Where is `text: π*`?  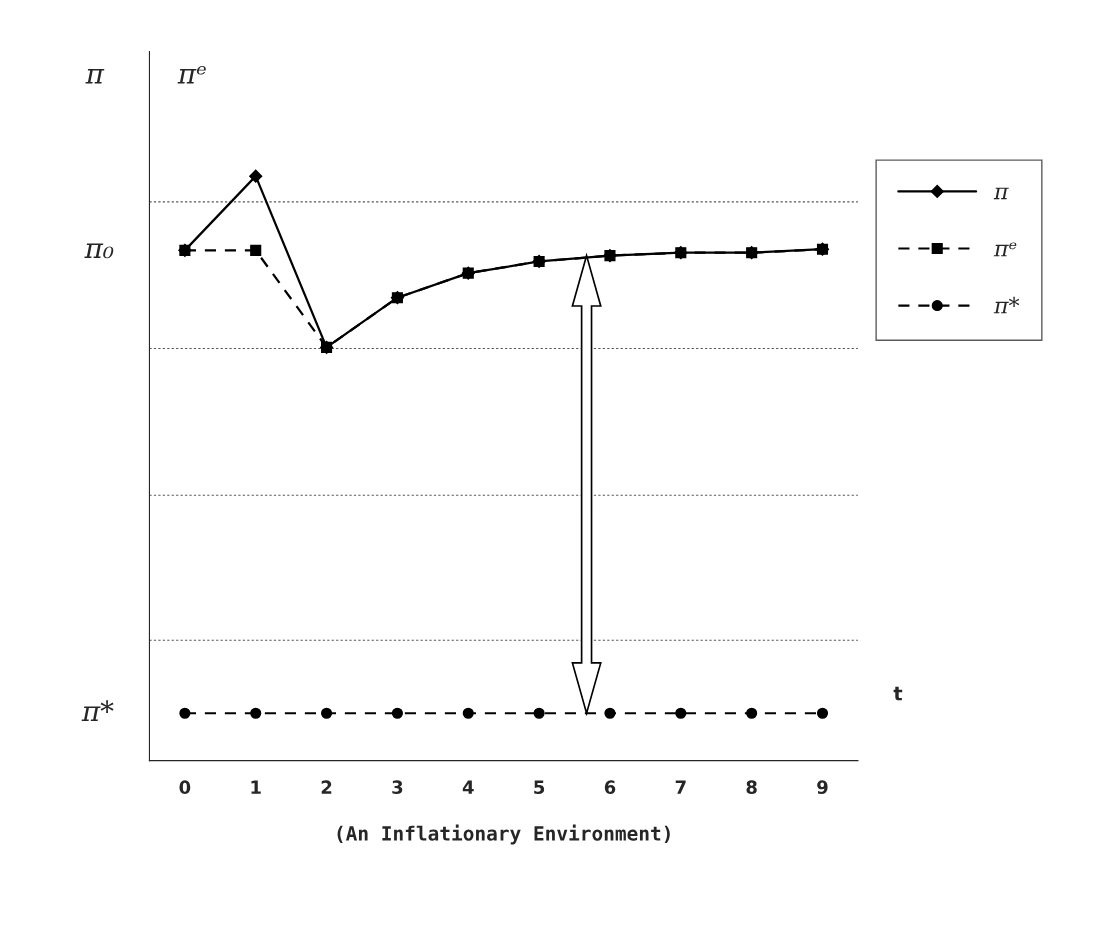 text: π* is located at coordinates (97, 710).